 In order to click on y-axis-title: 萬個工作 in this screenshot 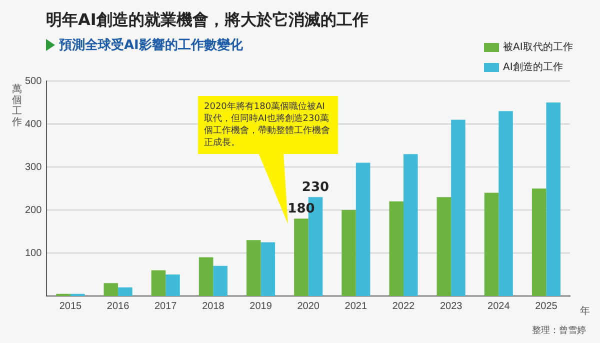, I will do `click(17, 106)`.